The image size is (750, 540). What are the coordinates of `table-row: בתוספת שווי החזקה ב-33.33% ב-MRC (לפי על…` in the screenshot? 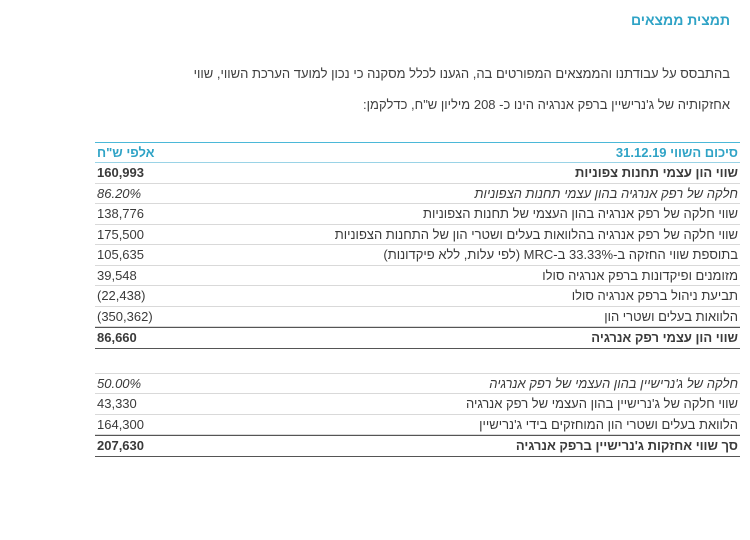 It's located at (417, 255).